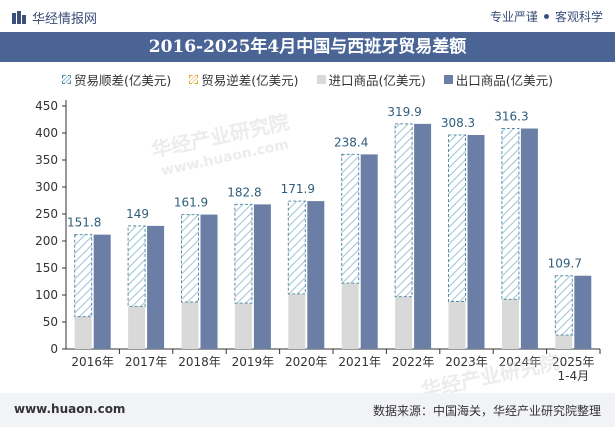  I want to click on tagline: 专业严谨 客观科学, so click(546, 16).